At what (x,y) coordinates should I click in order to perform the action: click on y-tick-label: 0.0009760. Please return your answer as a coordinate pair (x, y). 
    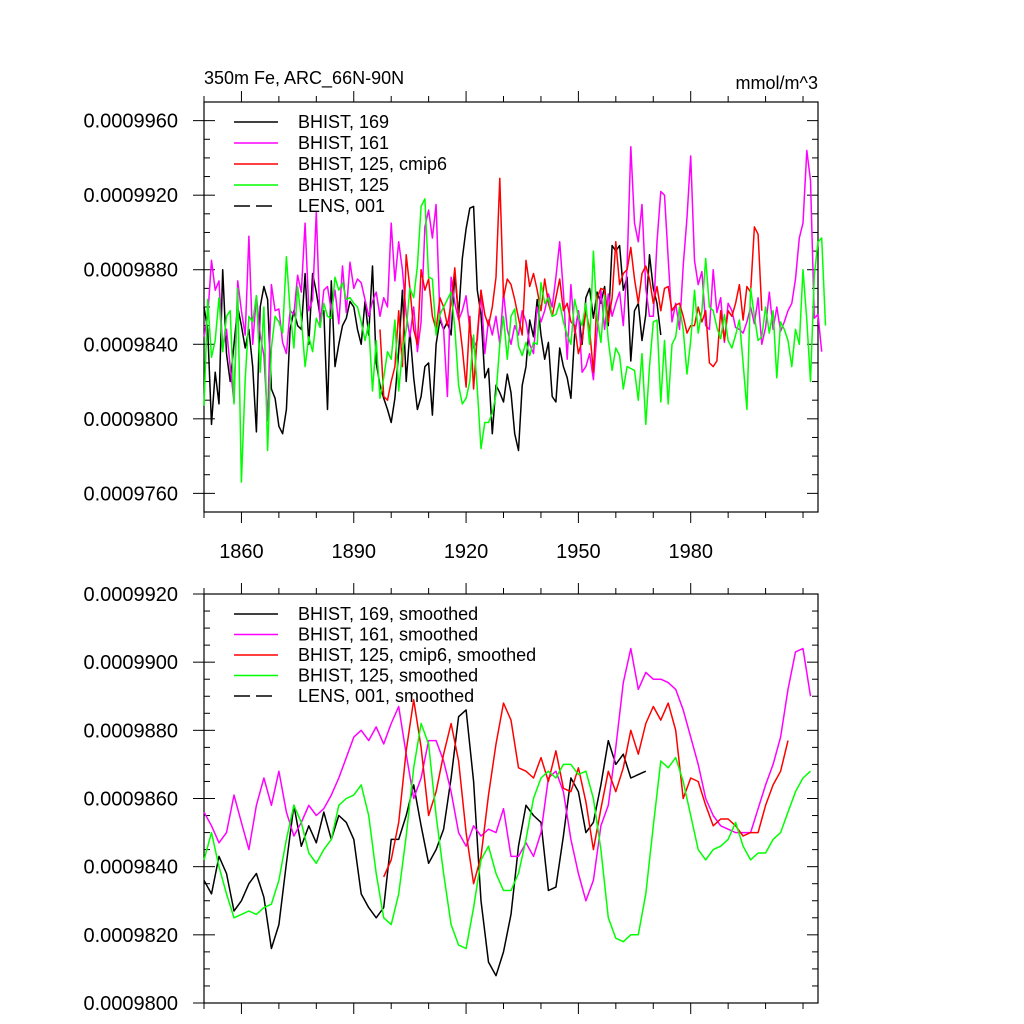
    Looking at the image, I should click on (130, 494).